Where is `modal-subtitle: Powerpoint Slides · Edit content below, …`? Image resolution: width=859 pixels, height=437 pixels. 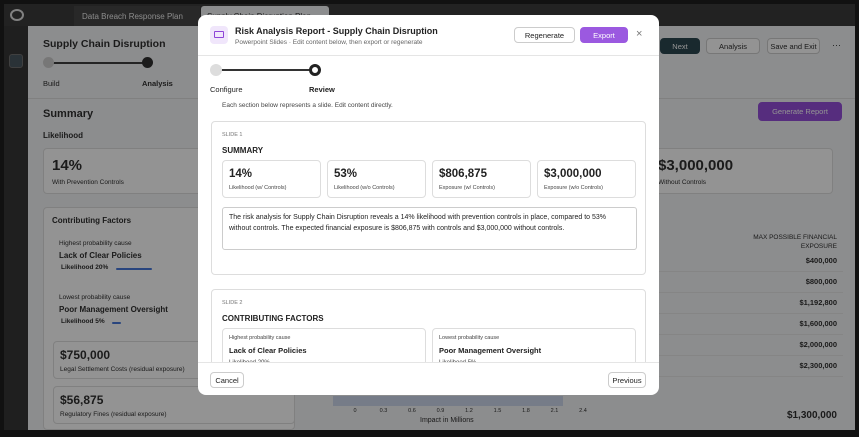
modal-subtitle: Powerpoint Slides · Edit content below, … is located at coordinates (329, 42).